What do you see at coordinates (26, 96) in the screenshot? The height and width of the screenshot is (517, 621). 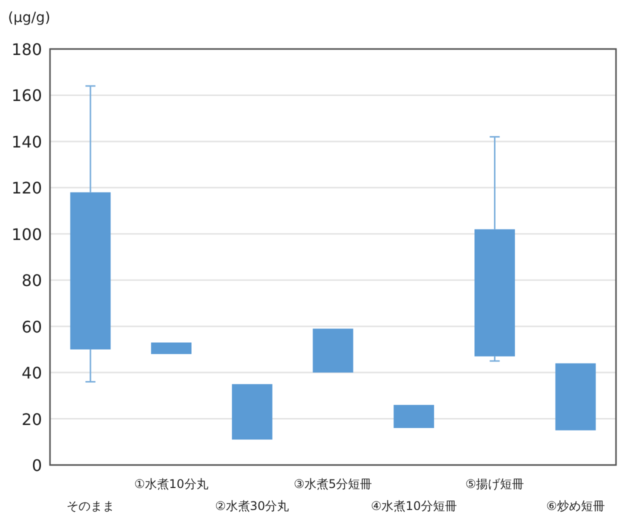 I see `y-tick-label: 160` at bounding box center [26, 96].